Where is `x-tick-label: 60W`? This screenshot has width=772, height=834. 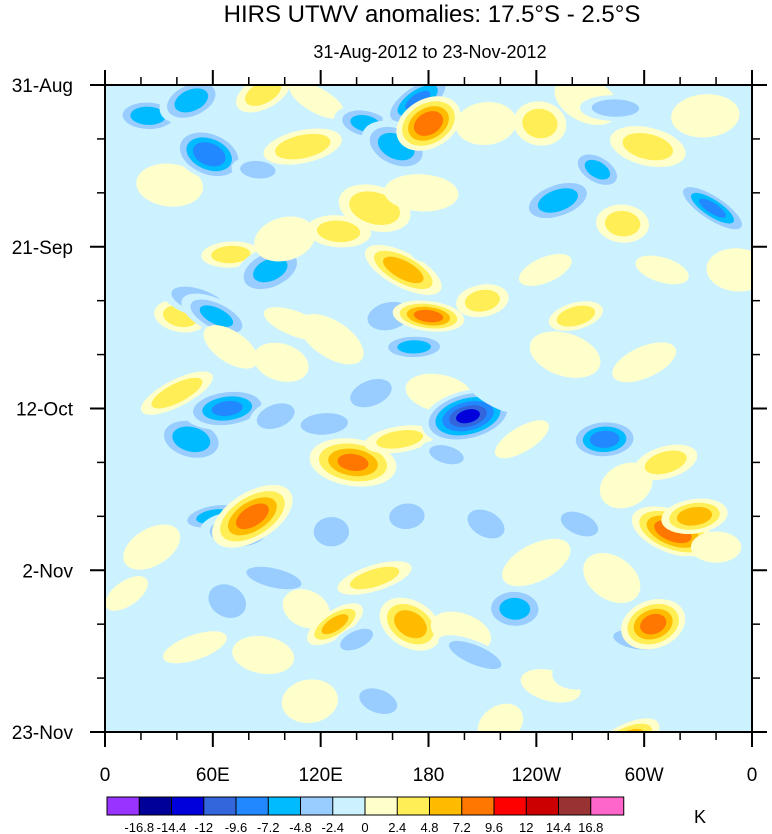
x-tick-label: 60W is located at coordinates (644, 775).